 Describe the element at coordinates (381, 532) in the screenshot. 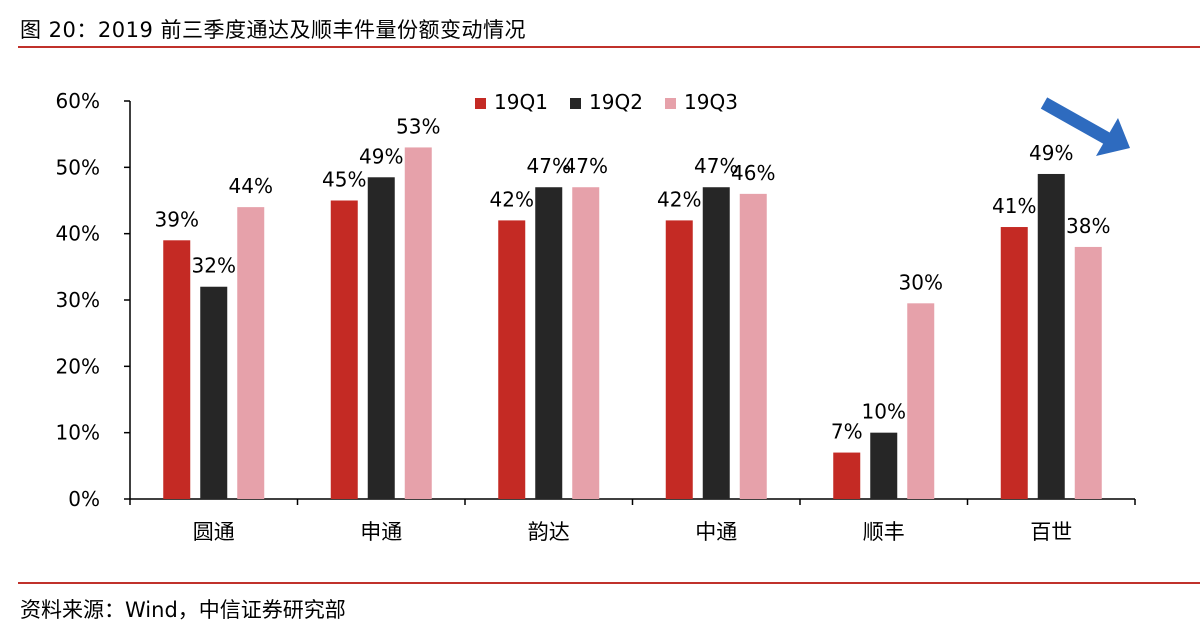

I see `x-category-label: 申通` at that location.